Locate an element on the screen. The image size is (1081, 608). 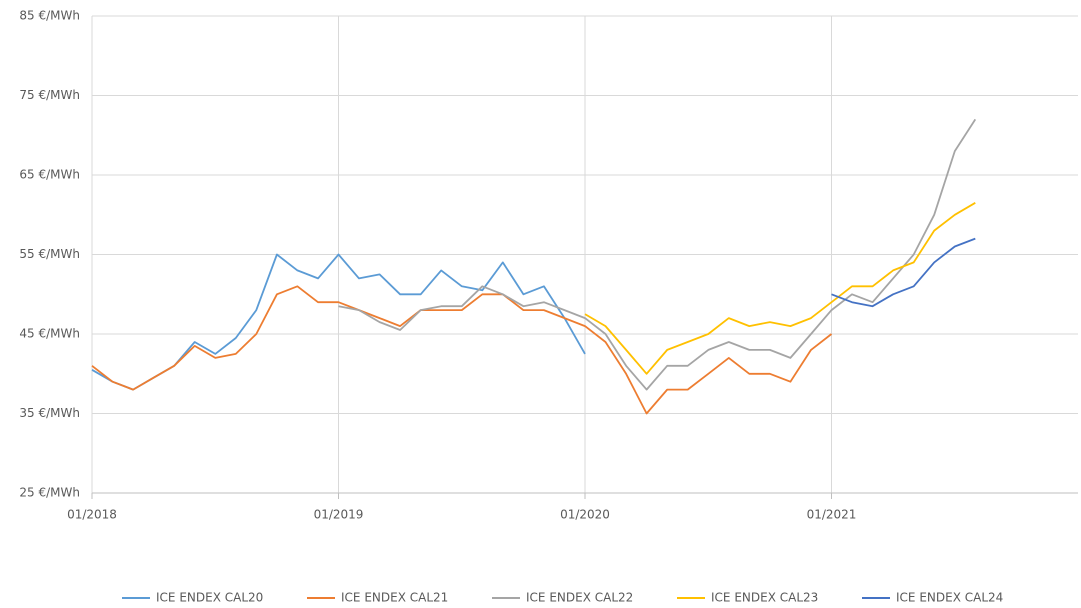
legend-label: ICE ENDEX CAL22 is located at coordinates (579, 598).